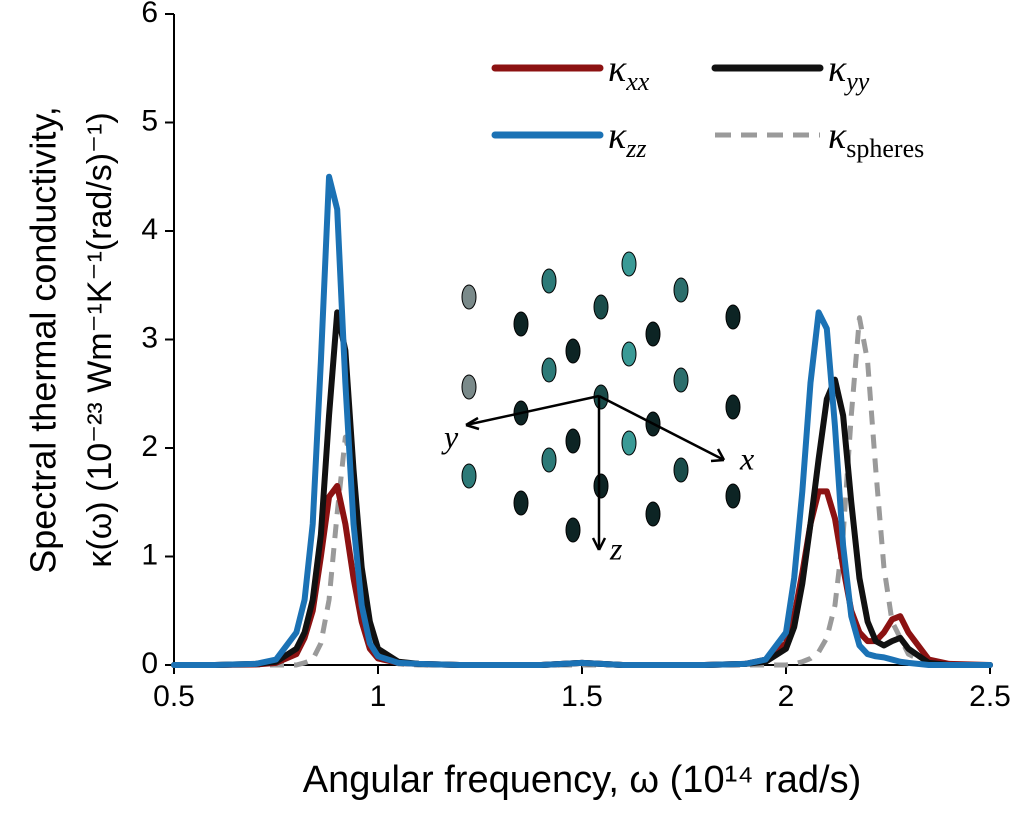 Image resolution: width=1022 pixels, height=816 pixels. I want to click on x-tick-label: 1, so click(378, 696).